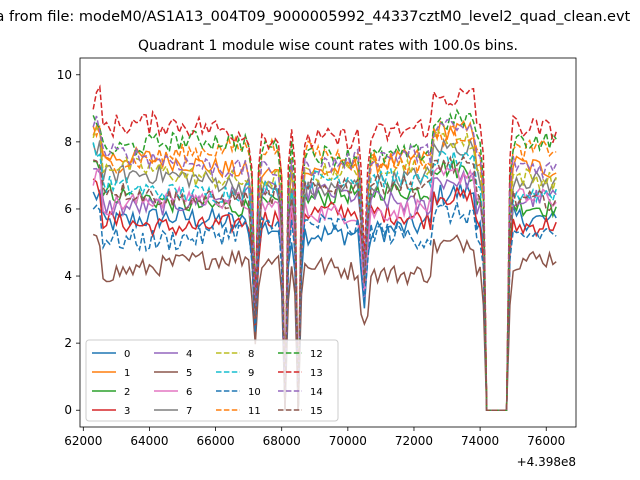 The image size is (640, 480). I want to click on legend-label-0: 0, so click(127, 354).